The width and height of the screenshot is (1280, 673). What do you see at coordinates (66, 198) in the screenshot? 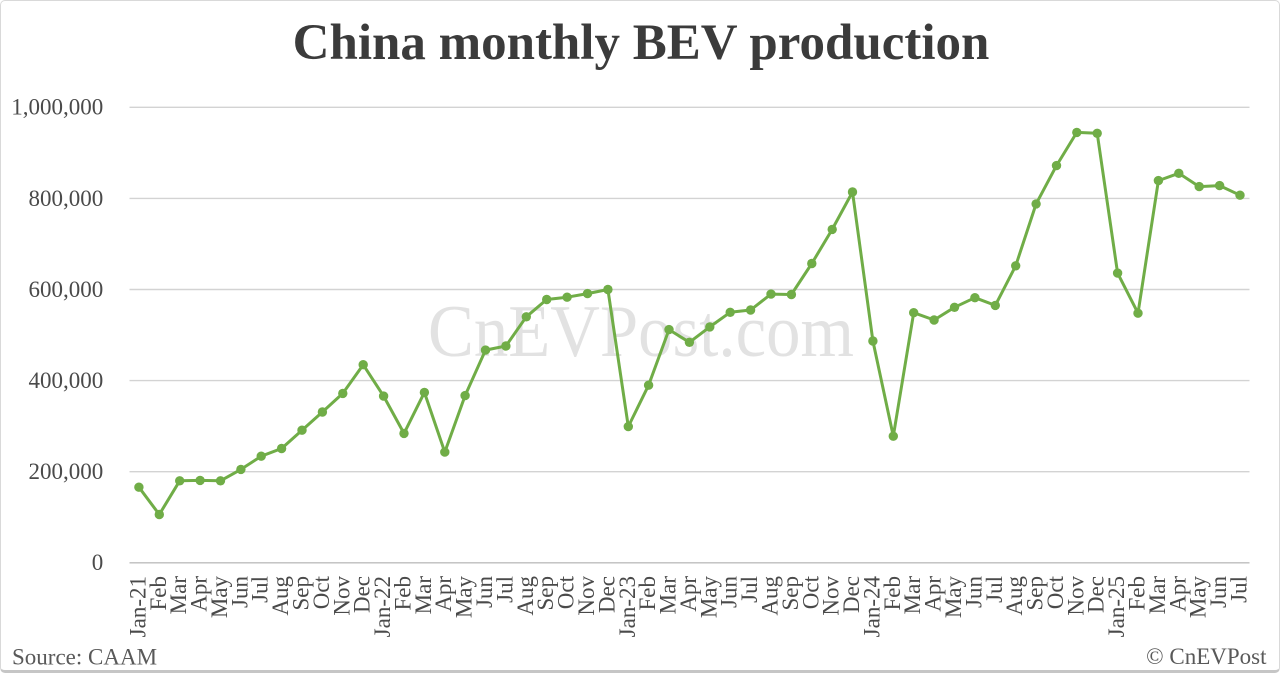
I see `svg-text: 800,000` at bounding box center [66, 198].